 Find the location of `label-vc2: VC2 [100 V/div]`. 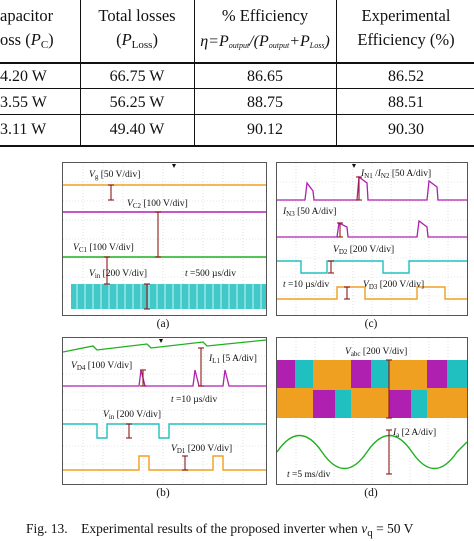

label-vc2: VC2 [100 V/div] is located at coordinates (157, 204).